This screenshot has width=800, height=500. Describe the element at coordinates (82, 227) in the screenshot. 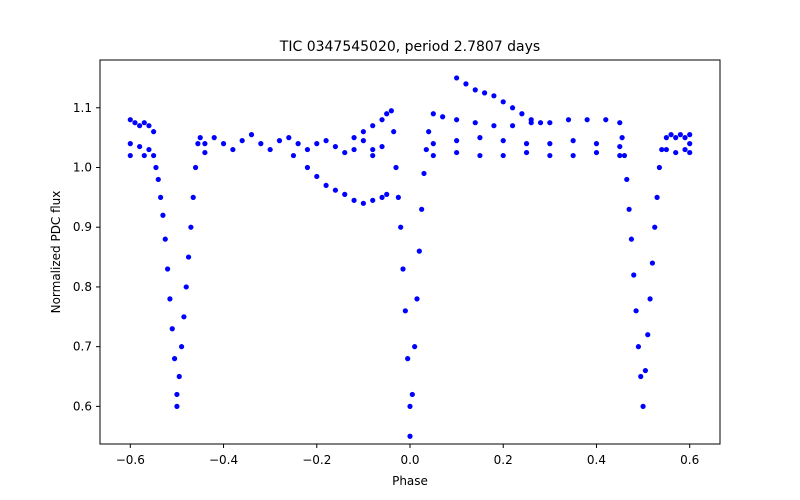

I see `y-tick-label: 0.9` at that location.